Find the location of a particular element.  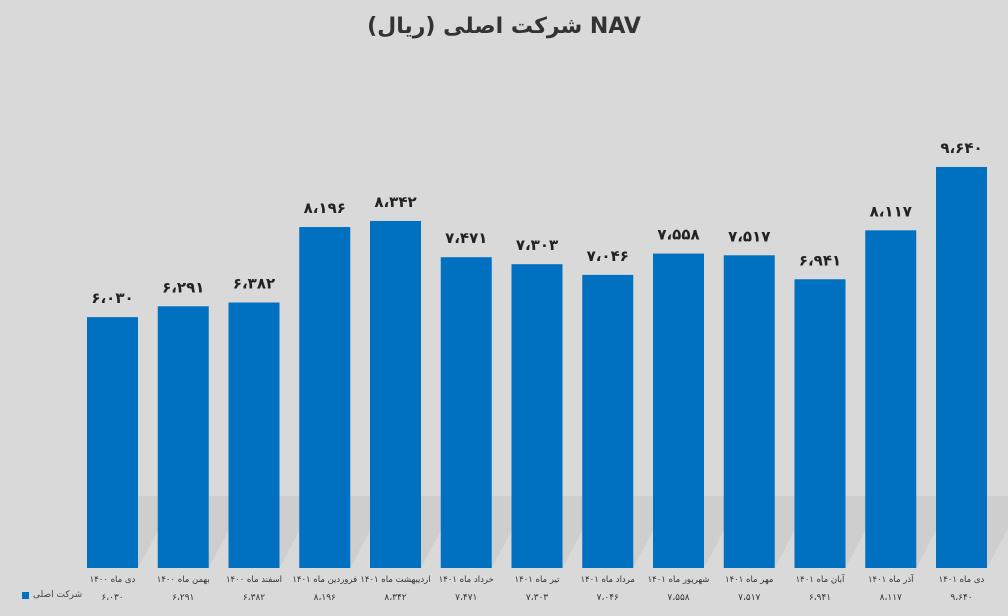

category-label: شهریور ماه ۱۴۰۱ is located at coordinates (679, 580).